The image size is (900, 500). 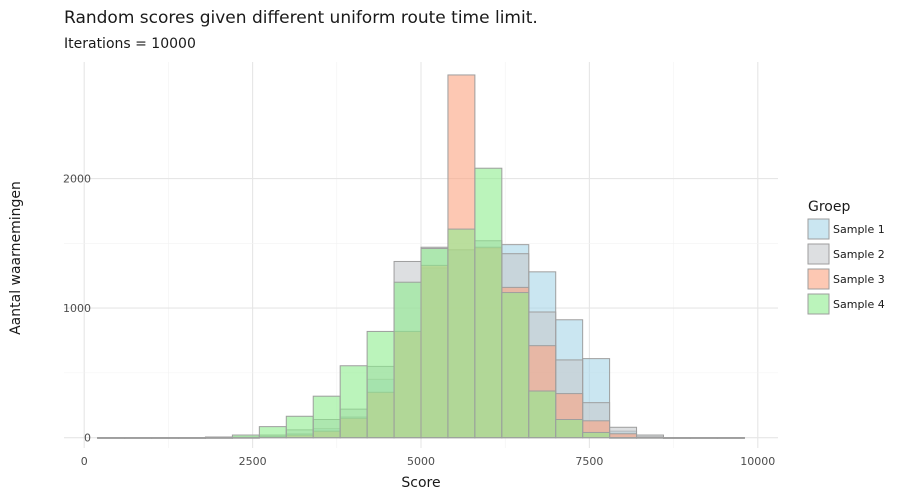 I want to click on x-axis-ticks: 0 2500 5000 7500 10000, so click(x=428, y=461).